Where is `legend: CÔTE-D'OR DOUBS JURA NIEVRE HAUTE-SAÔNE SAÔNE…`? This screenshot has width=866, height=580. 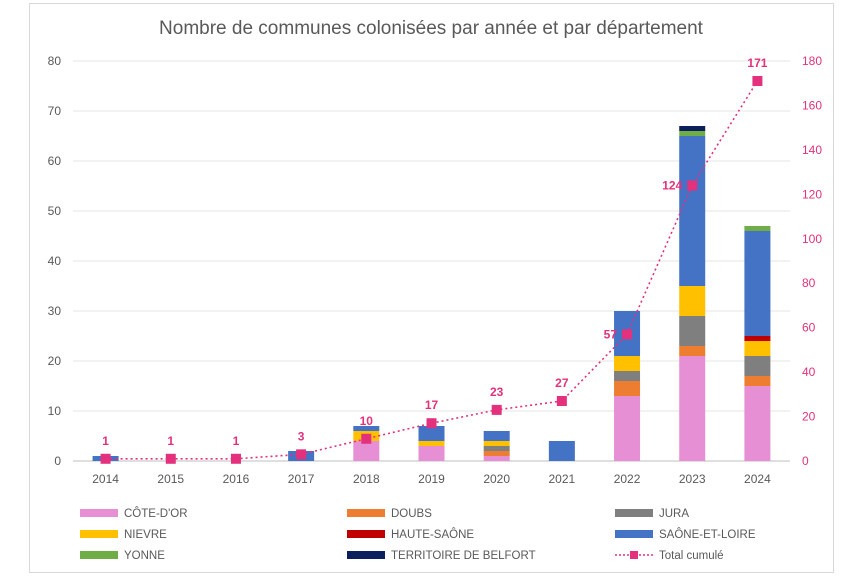 legend: CÔTE-D'OR DOUBS JURA NIEVRE HAUTE-SAÔNE SAÔNE… is located at coordinates (418, 534).